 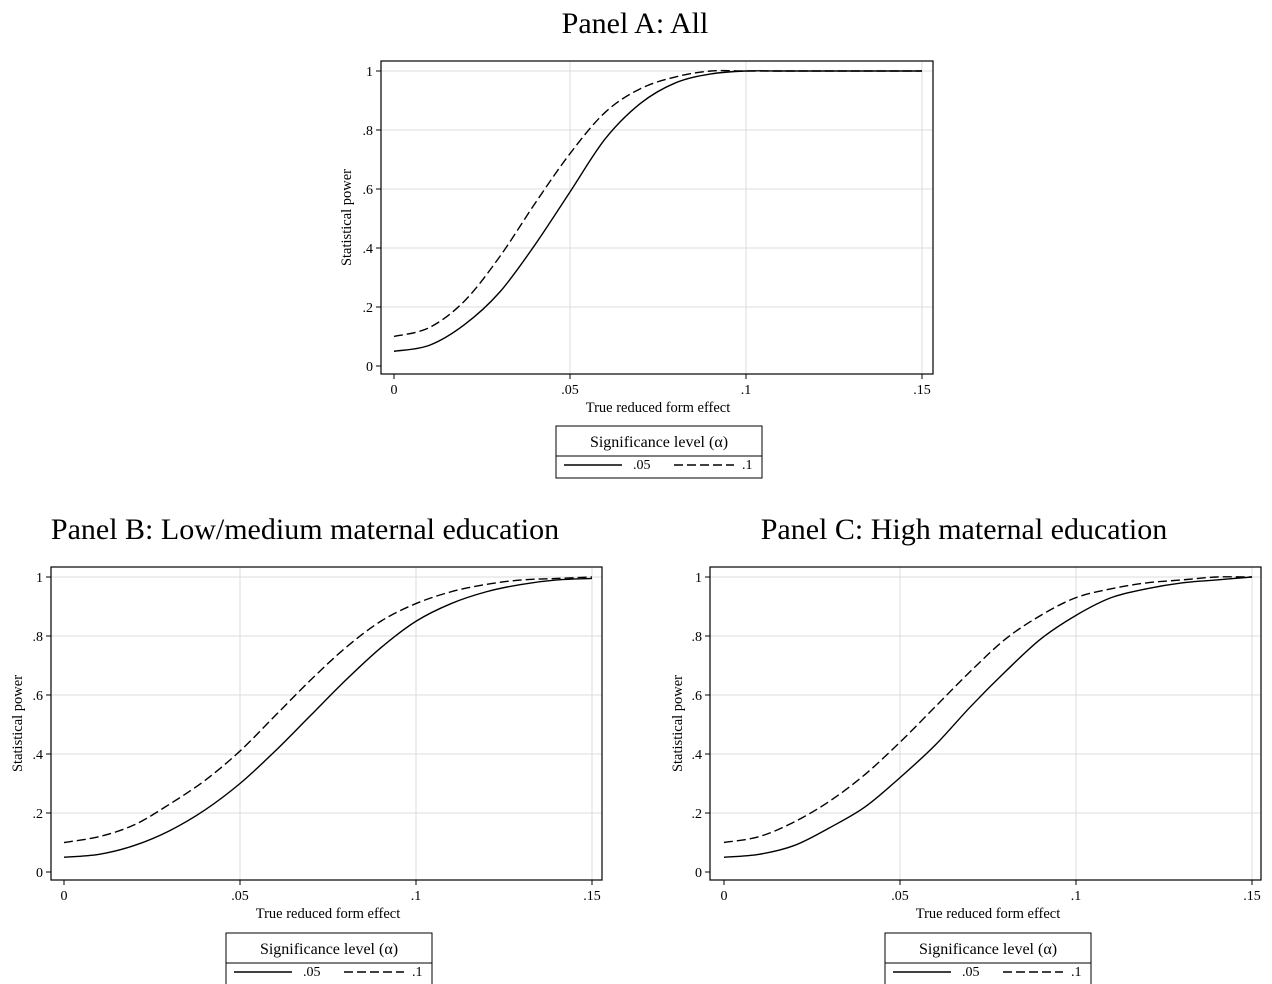 What do you see at coordinates (305, 529) in the screenshot?
I see `panel-title: Panel B: Low/medium maternal education` at bounding box center [305, 529].